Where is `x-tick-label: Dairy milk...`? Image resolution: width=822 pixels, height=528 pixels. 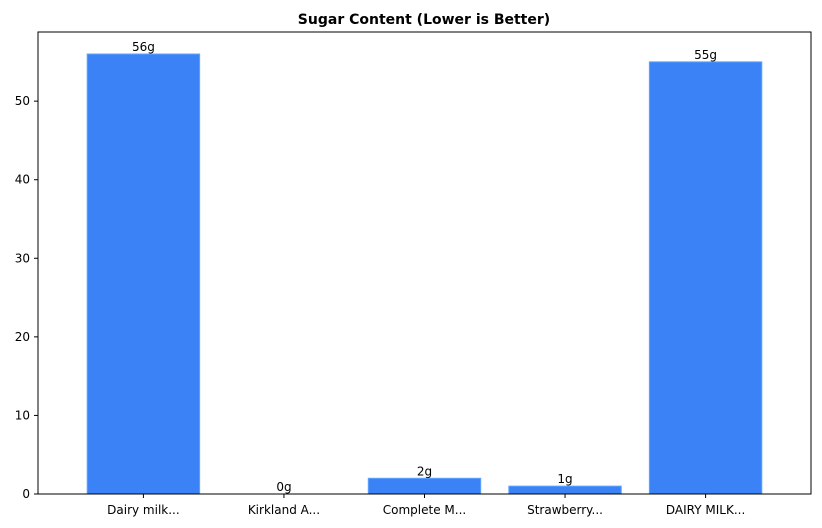 x-tick-label: Dairy milk... is located at coordinates (143, 510).